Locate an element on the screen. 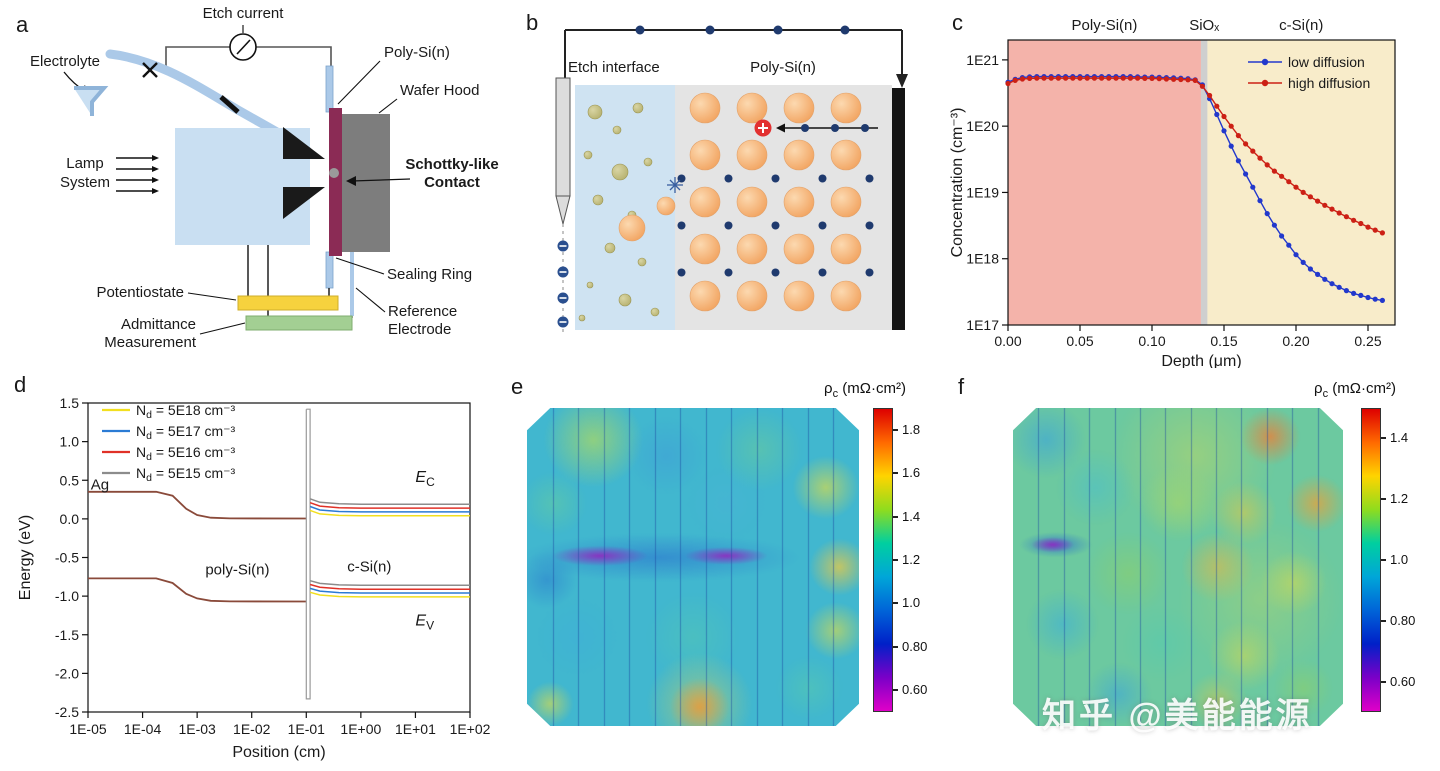 The height and width of the screenshot is (771, 1440). y-tick-label: 1E21 is located at coordinates (982, 60).